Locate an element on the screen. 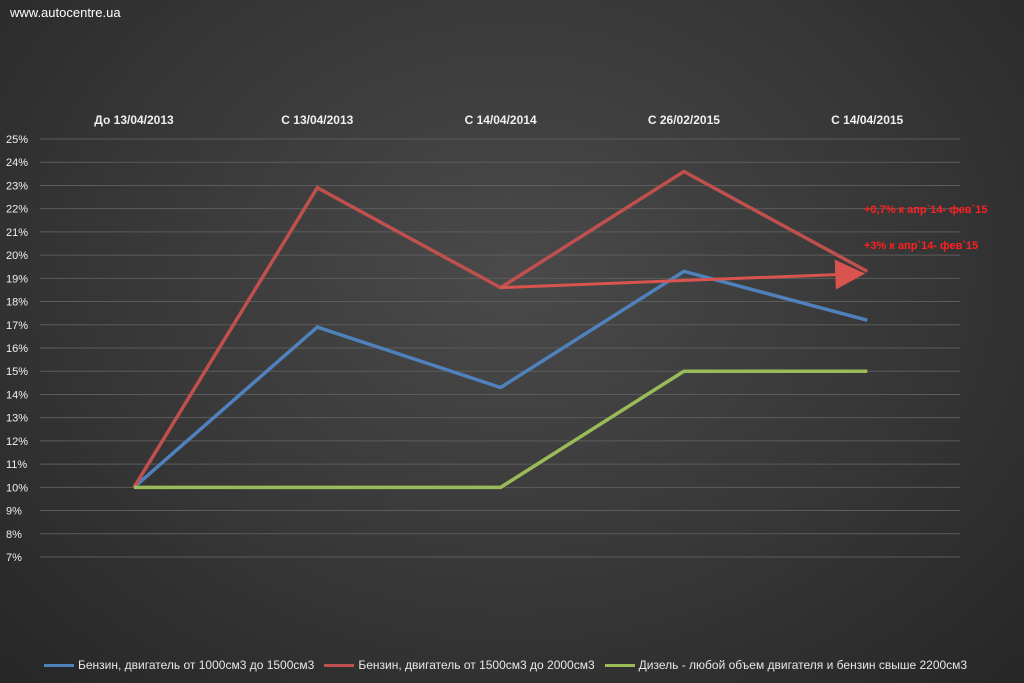 Image resolution: width=1024 pixels, height=683 pixels. y-tick-label: 19% is located at coordinates (17, 279).